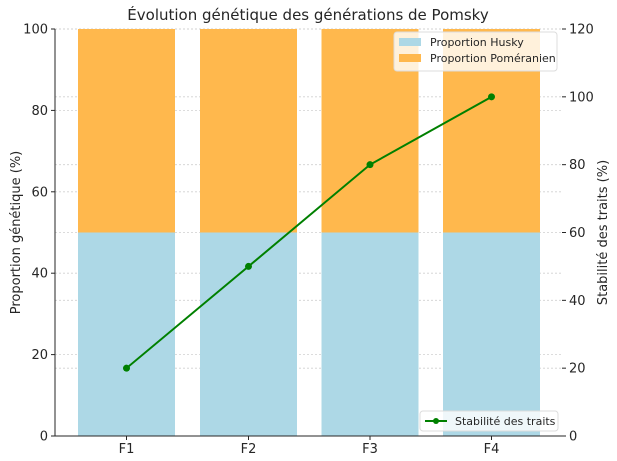  I want to click on legend-bars: Proportion Husky Proportion Poméranien, so click(475, 51).